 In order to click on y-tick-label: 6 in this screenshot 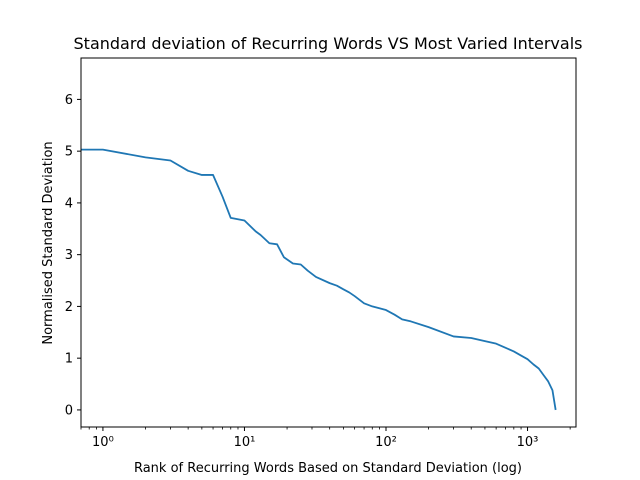, I will do `click(69, 100)`.